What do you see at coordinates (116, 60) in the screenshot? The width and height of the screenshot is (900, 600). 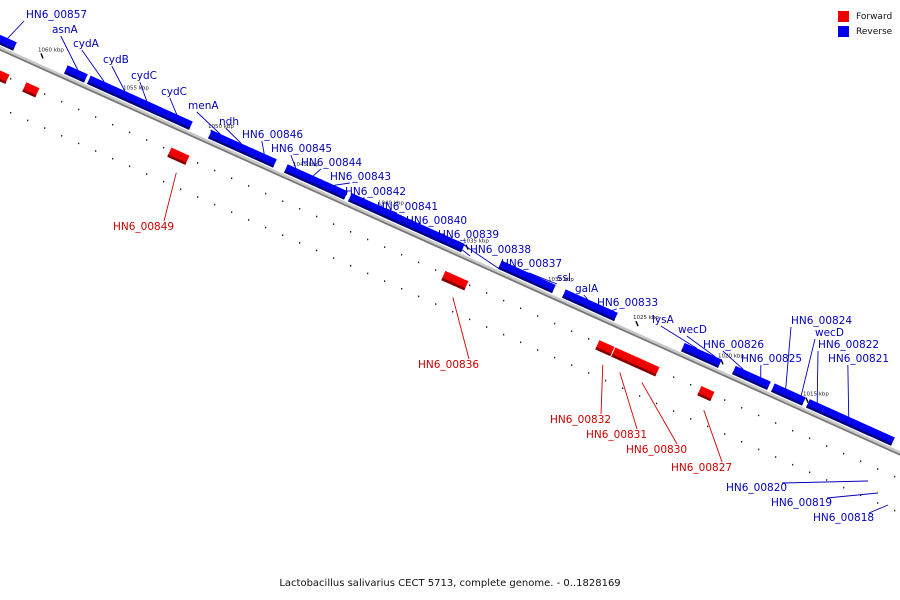 I see `gene-label: cydB` at bounding box center [116, 60].